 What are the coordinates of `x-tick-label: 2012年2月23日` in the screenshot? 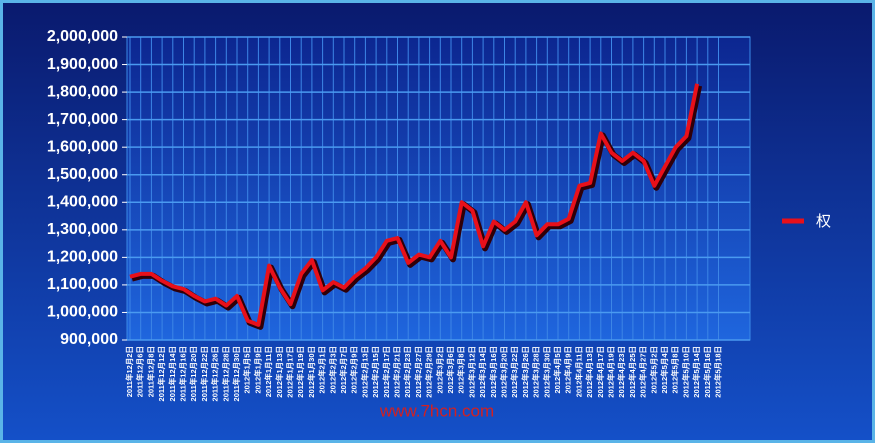 It's located at (407, 372).